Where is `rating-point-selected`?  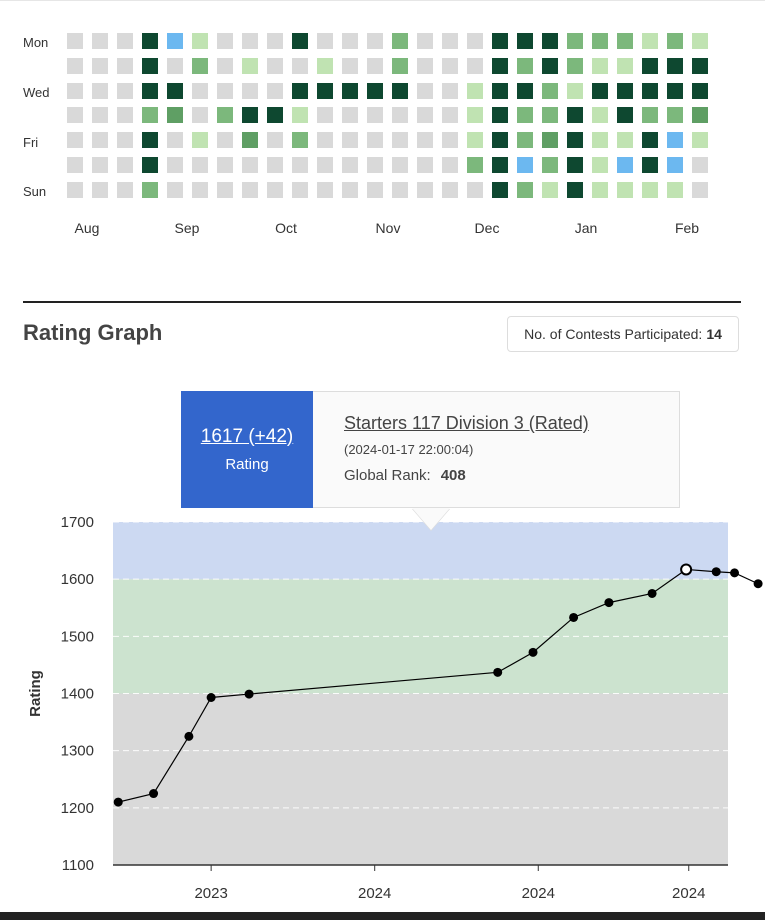
rating-point-selected is located at coordinates (686, 569).